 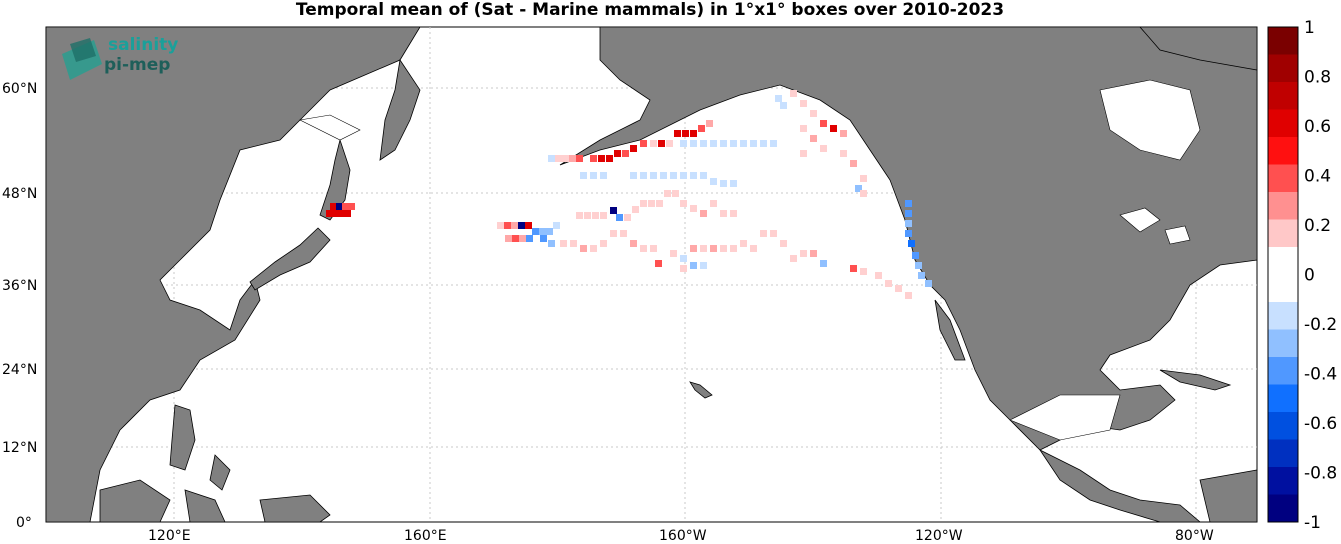 I want to click on colorbar-label: -0.2, so click(x=1320, y=325).